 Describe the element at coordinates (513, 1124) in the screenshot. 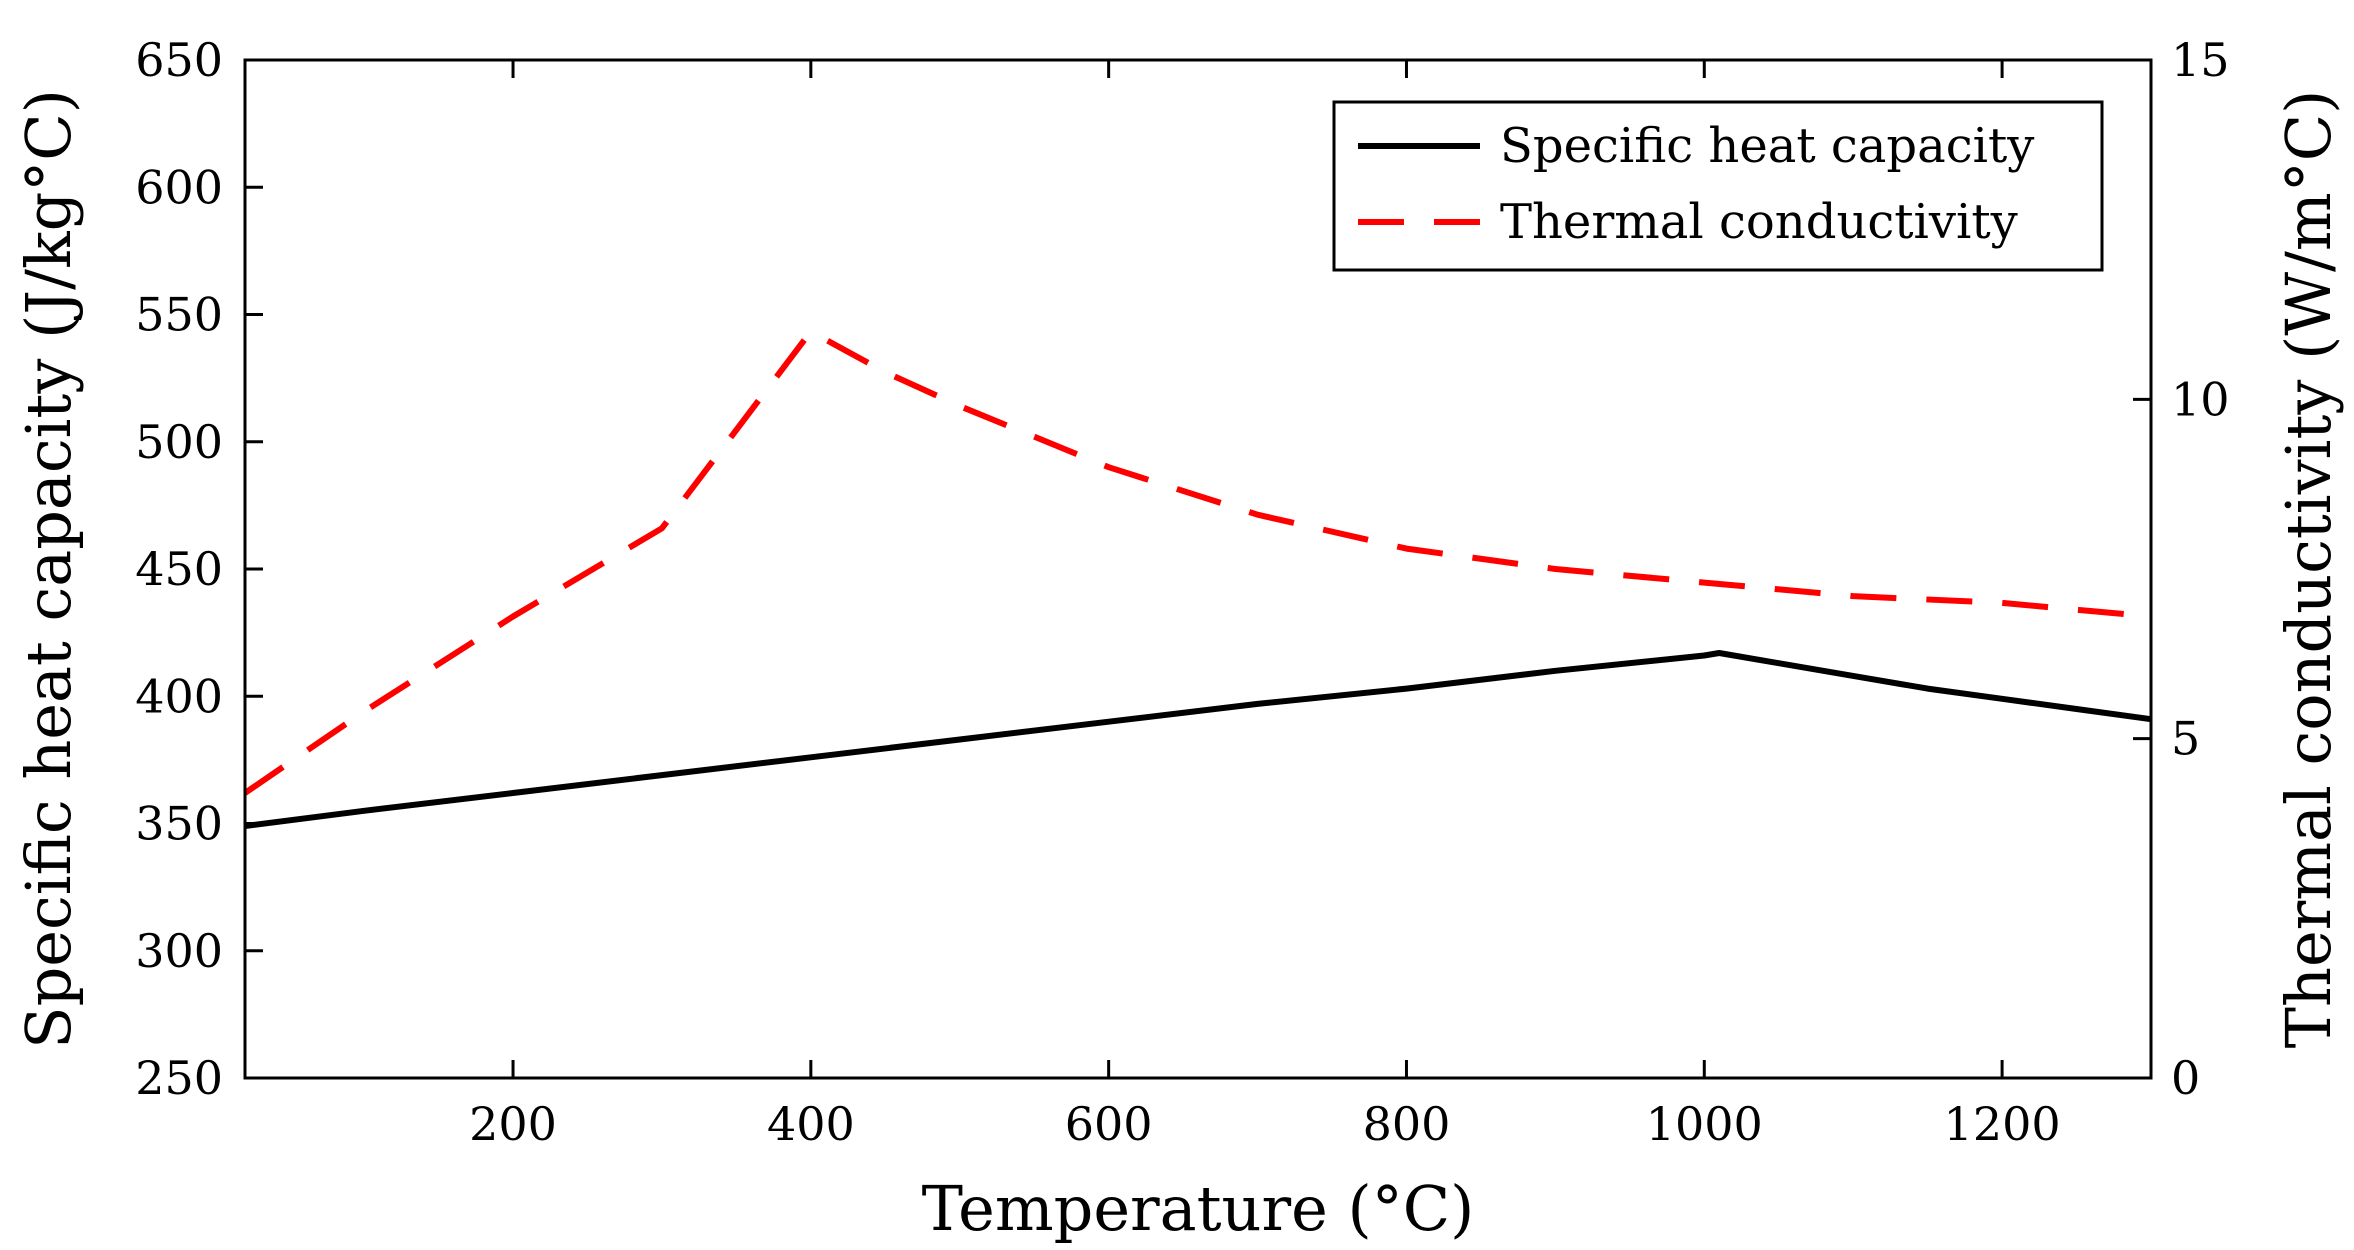

I see `x-tick-label: 200` at that location.